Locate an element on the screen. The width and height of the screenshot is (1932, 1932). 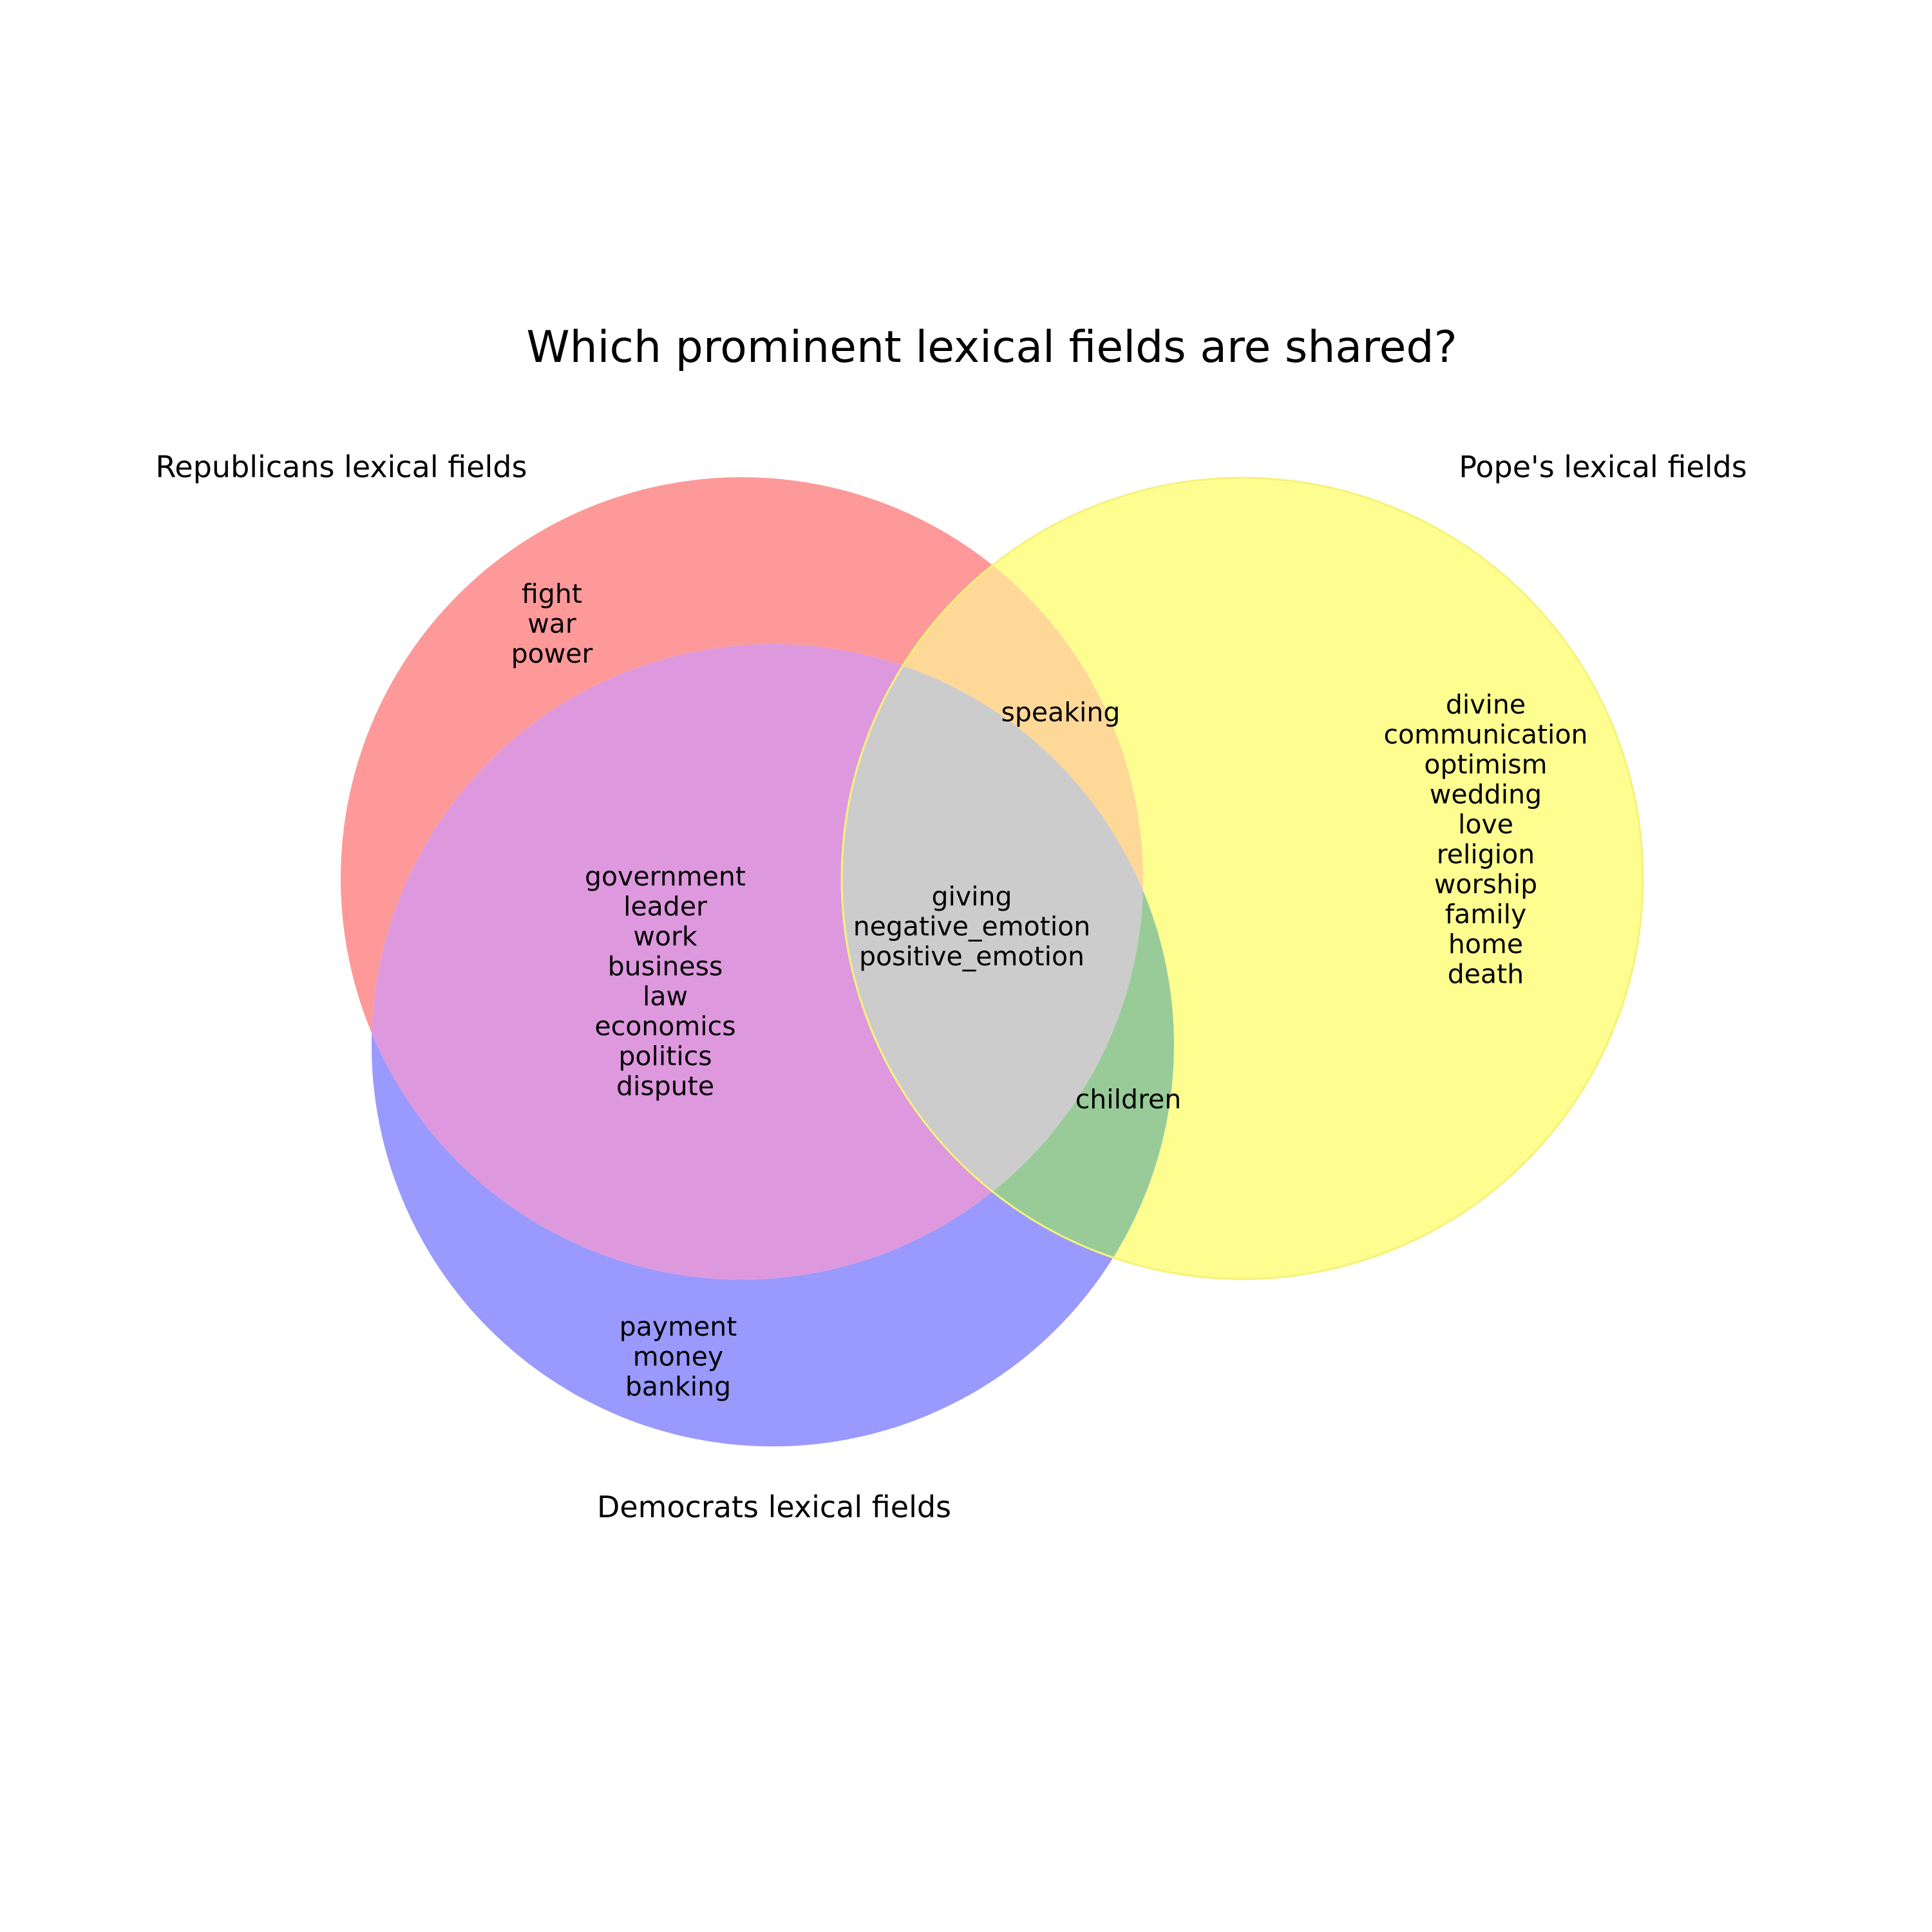
region-word-pope-only: religion is located at coordinates (1486, 854).